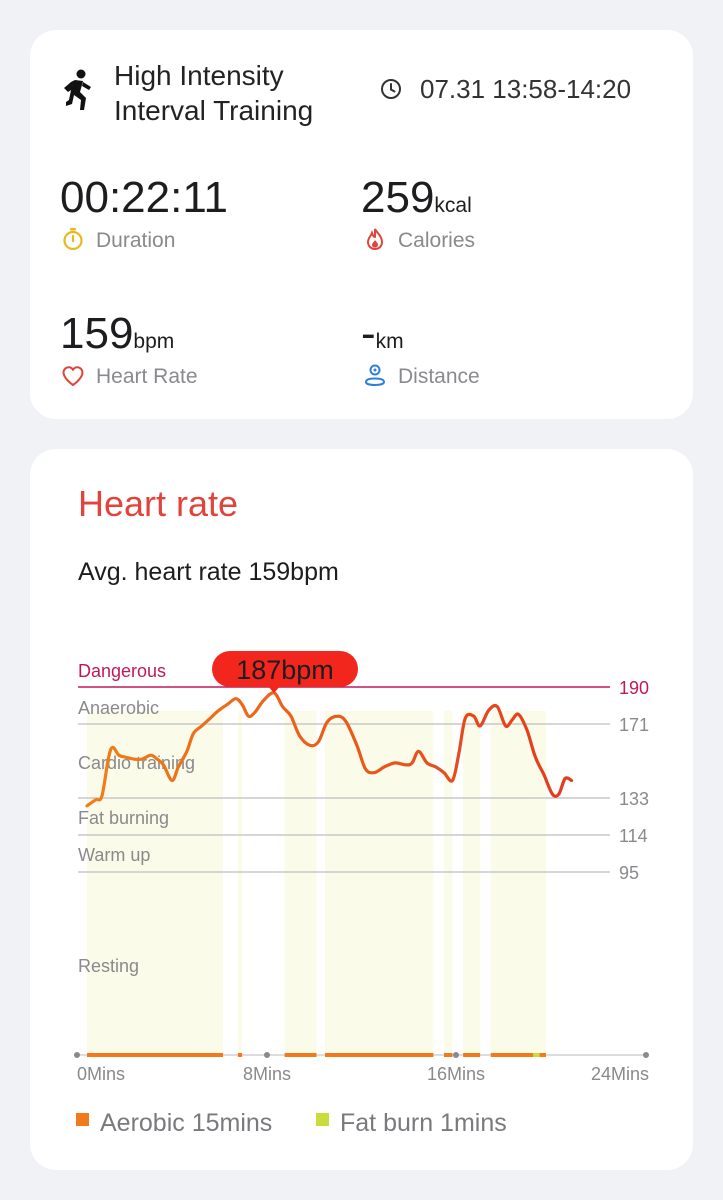 The image size is (723, 1200). I want to click on duration-value: 00:22:11, so click(144, 197).